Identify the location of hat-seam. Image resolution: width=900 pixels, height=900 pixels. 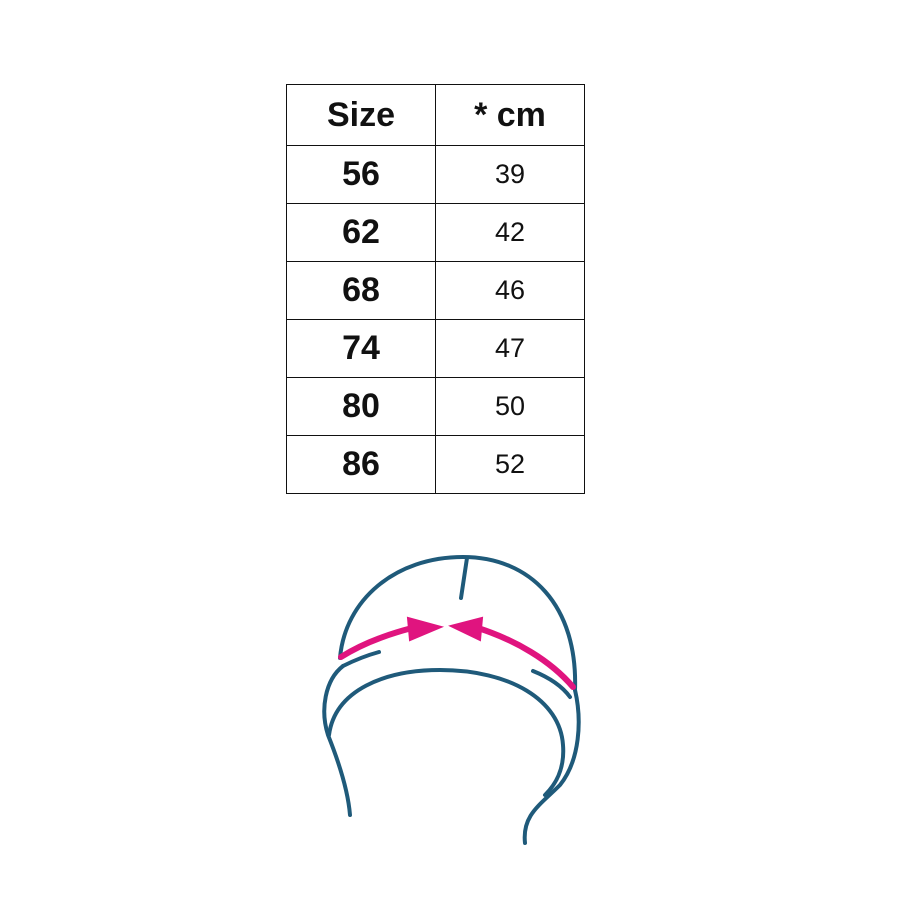
(464, 578).